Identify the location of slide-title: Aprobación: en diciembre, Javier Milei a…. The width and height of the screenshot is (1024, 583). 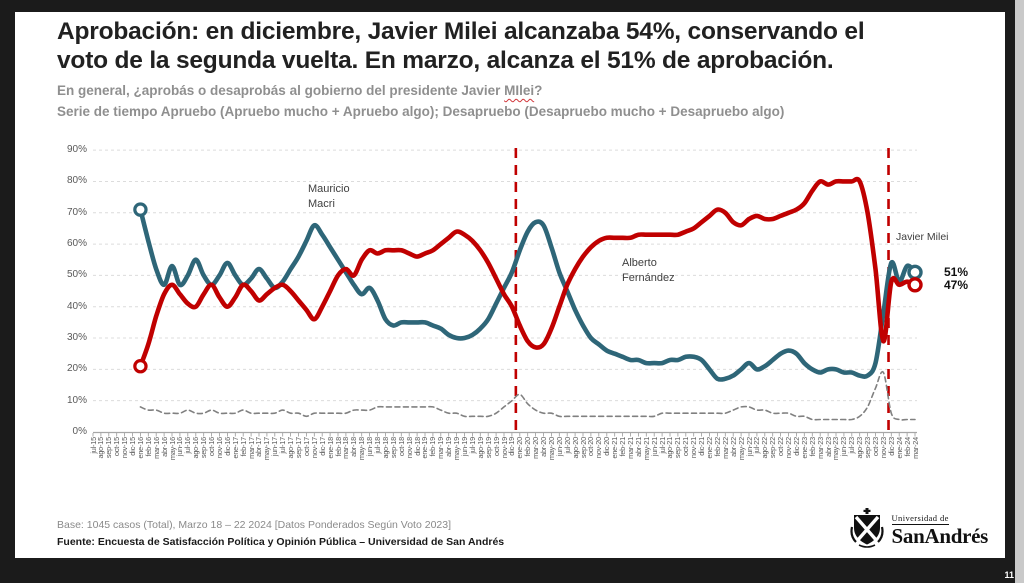
(532, 47).